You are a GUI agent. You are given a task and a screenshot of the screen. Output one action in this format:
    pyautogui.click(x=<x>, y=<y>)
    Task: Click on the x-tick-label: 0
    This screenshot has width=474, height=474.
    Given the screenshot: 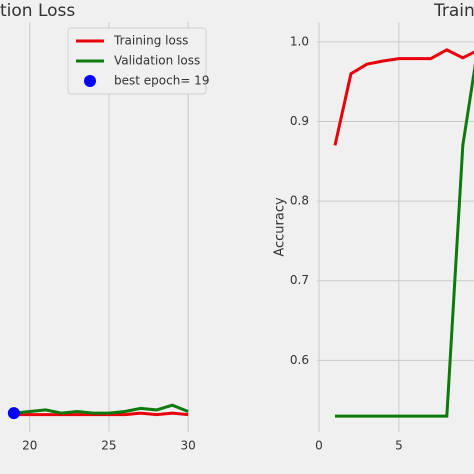 What is the action you would take?
    pyautogui.click(x=319, y=446)
    